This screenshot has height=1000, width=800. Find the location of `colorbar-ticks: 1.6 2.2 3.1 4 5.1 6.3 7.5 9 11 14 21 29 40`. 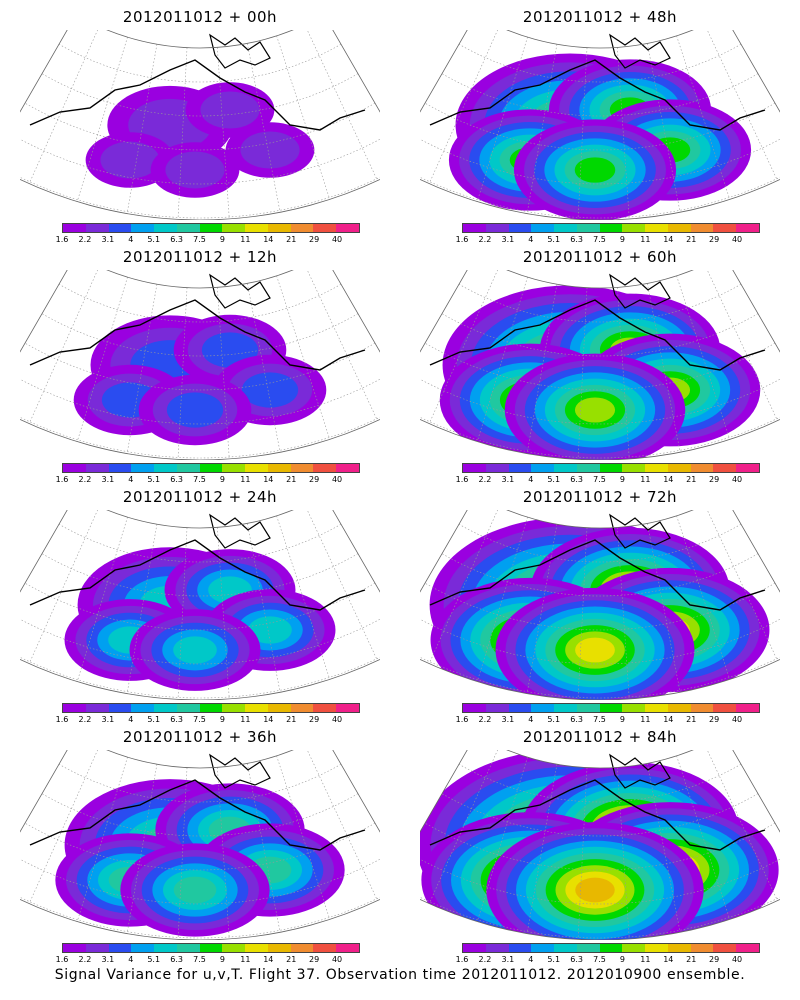

colorbar-ticks: 1.6 2.2 3.1 4 5.1 6.3 7.5 9 11 14 21 29 40 is located at coordinates (608, 720).